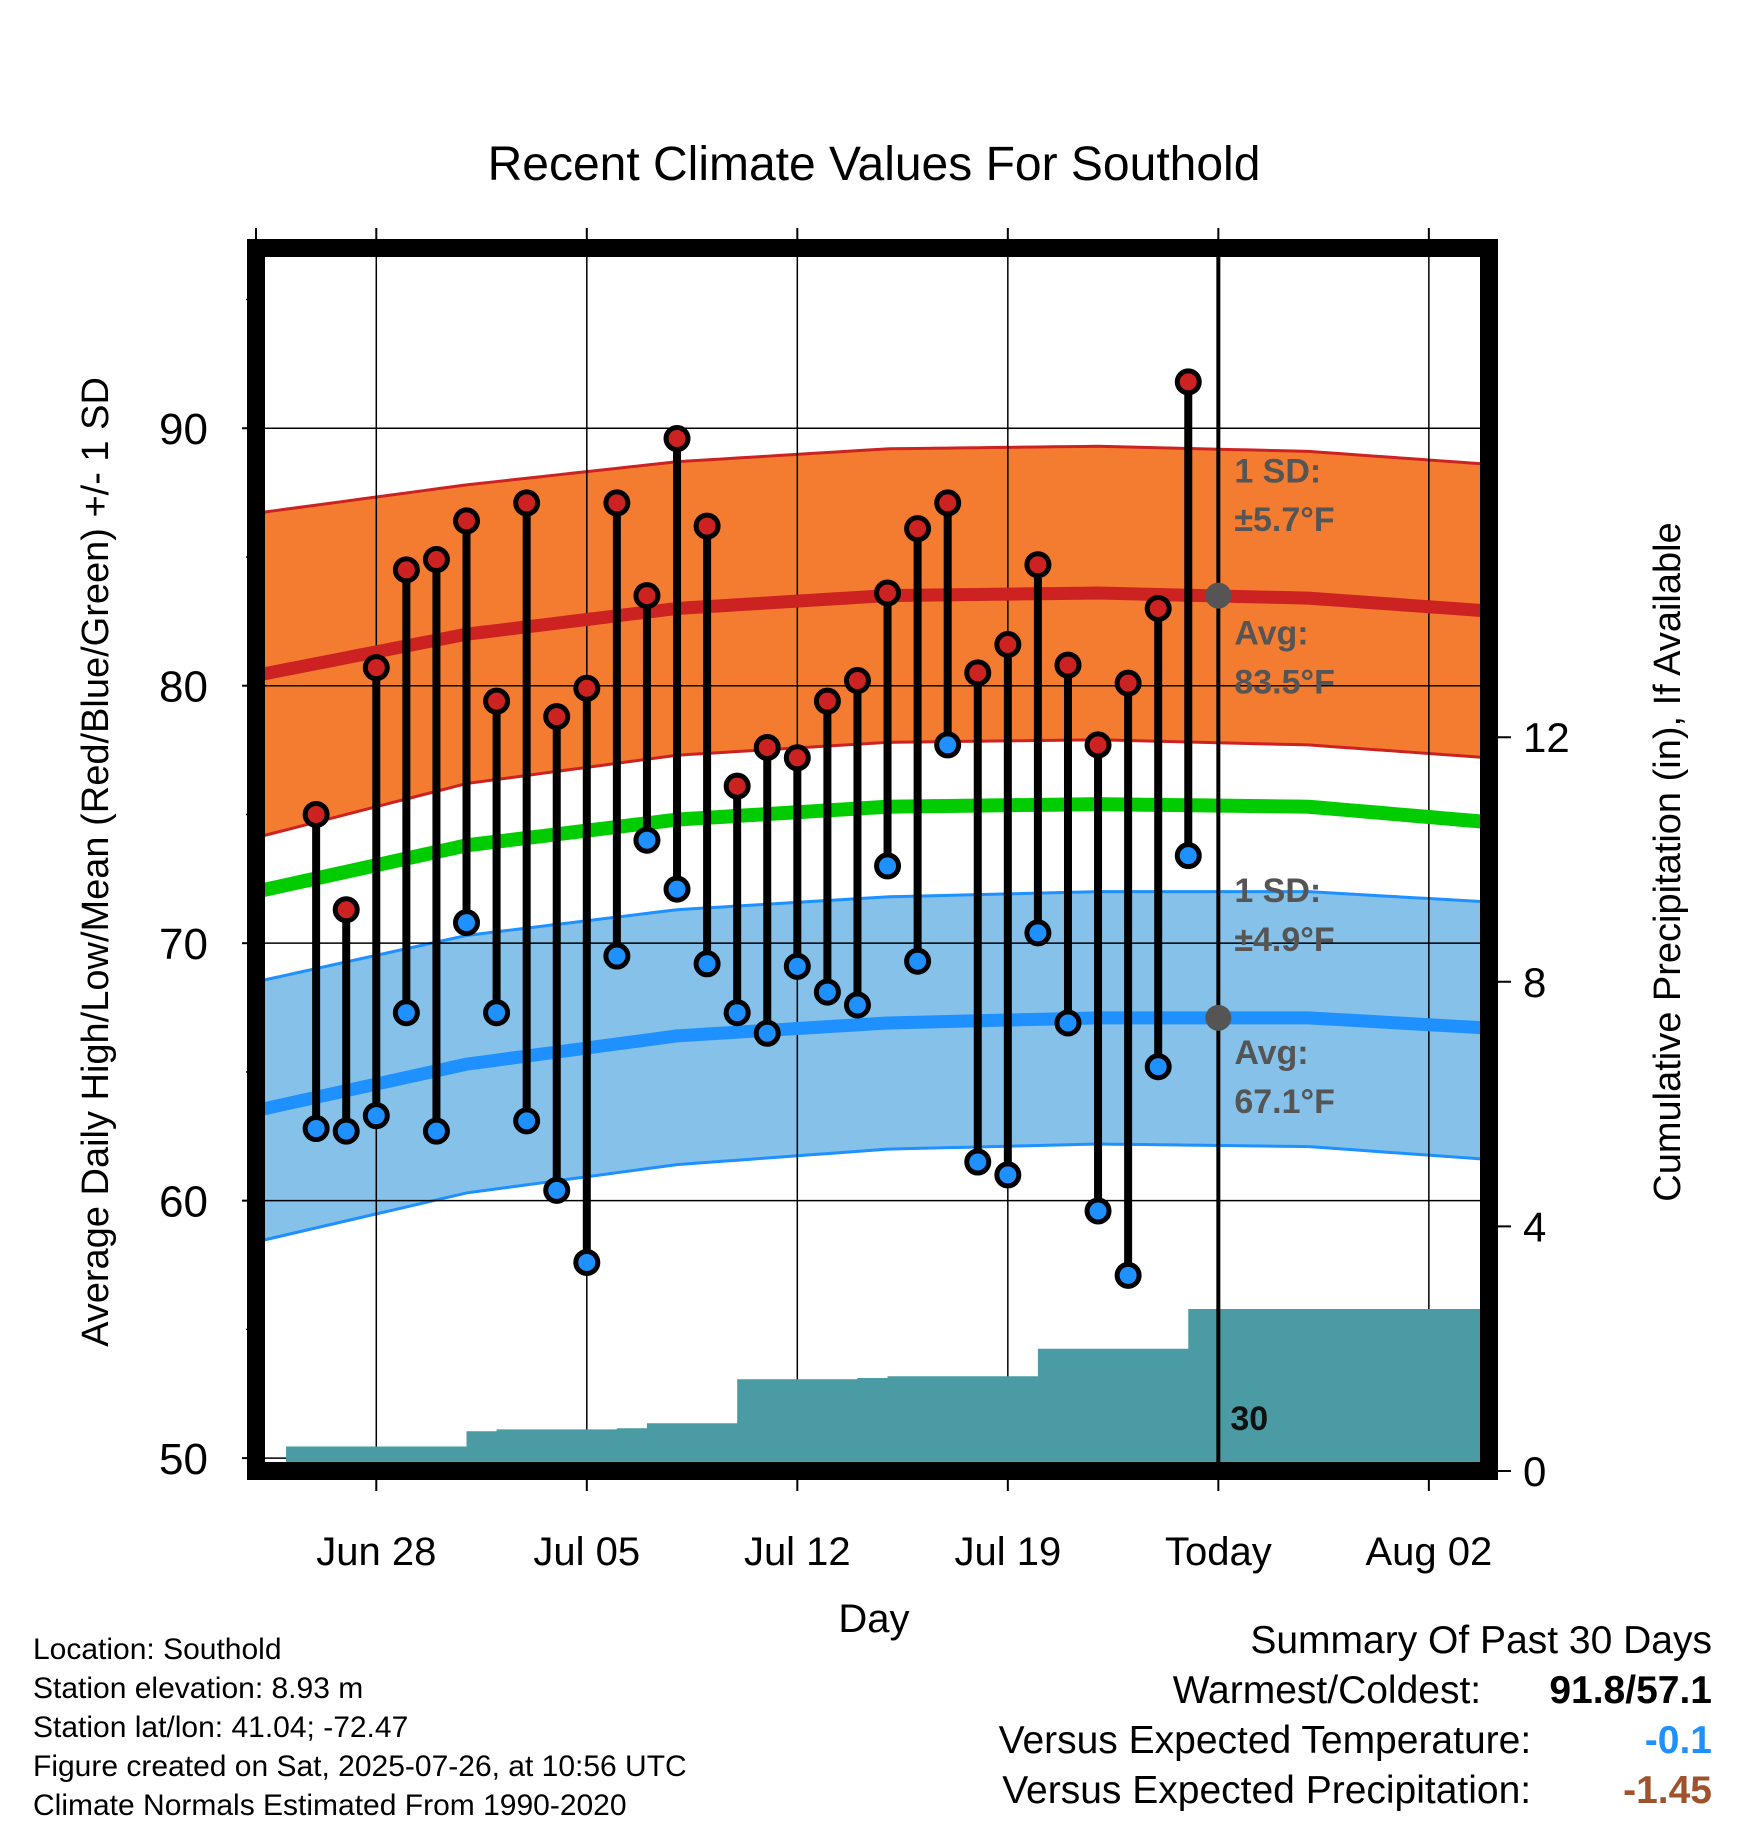 This screenshot has height=1828, width=1748. What do you see at coordinates (1284, 520) in the screenshot?
I see `high-sd-value: ±5.7°F` at bounding box center [1284, 520].